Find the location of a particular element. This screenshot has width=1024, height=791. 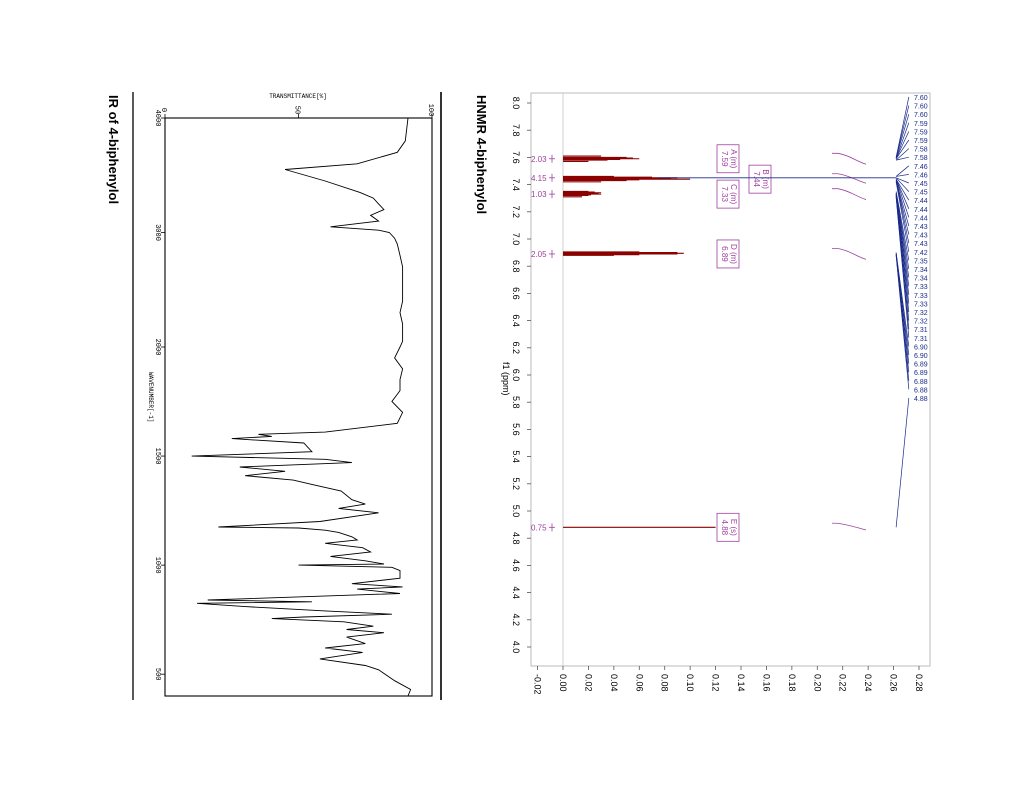

ir-x-ticks: 4000 3000 2000 1500 1000 500 is located at coordinates (159, 395).